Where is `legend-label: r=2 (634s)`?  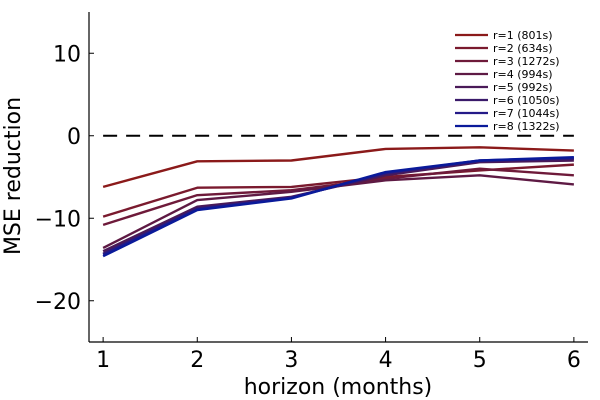
legend-label: r=2 (634s) is located at coordinates (523, 48).